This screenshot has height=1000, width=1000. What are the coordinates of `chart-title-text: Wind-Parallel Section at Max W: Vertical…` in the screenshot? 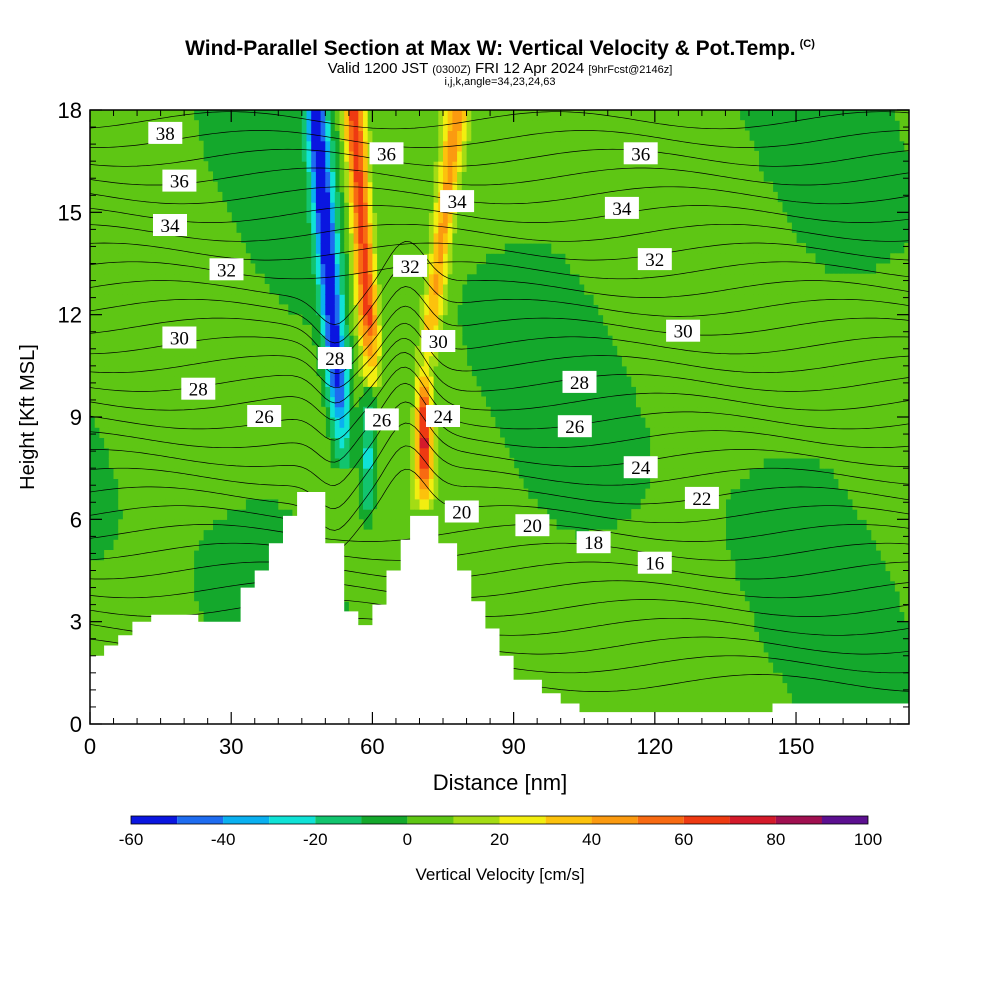 It's located at (490, 48).